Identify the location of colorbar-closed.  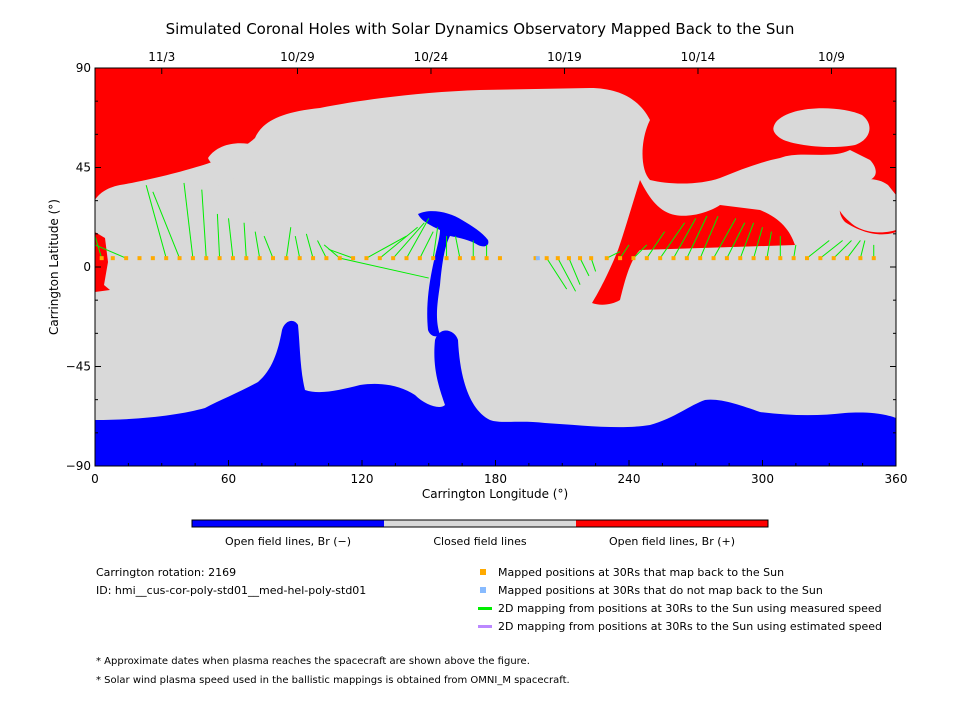
(480, 523).